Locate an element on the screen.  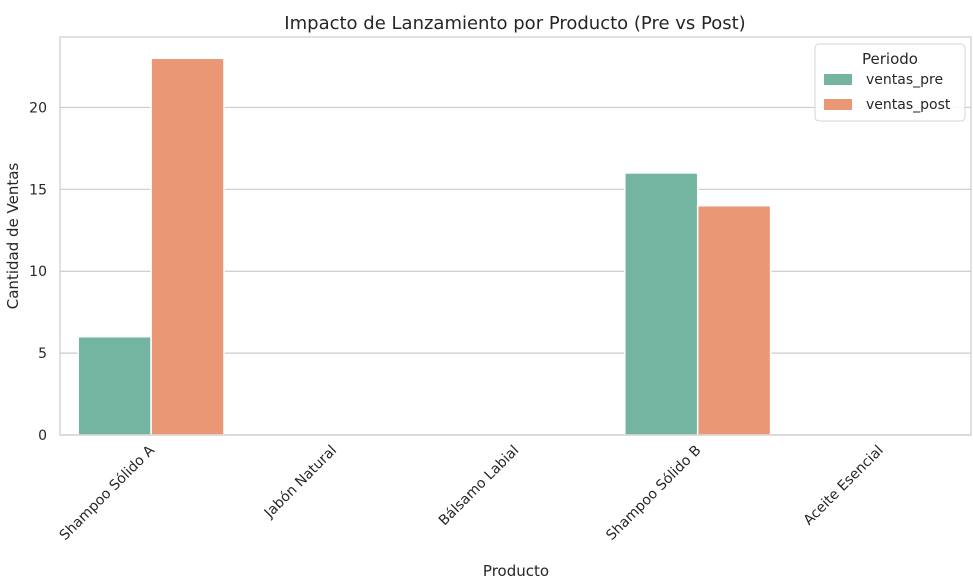
legend-label-ventas_pre: ventas_pre is located at coordinates (904, 80).